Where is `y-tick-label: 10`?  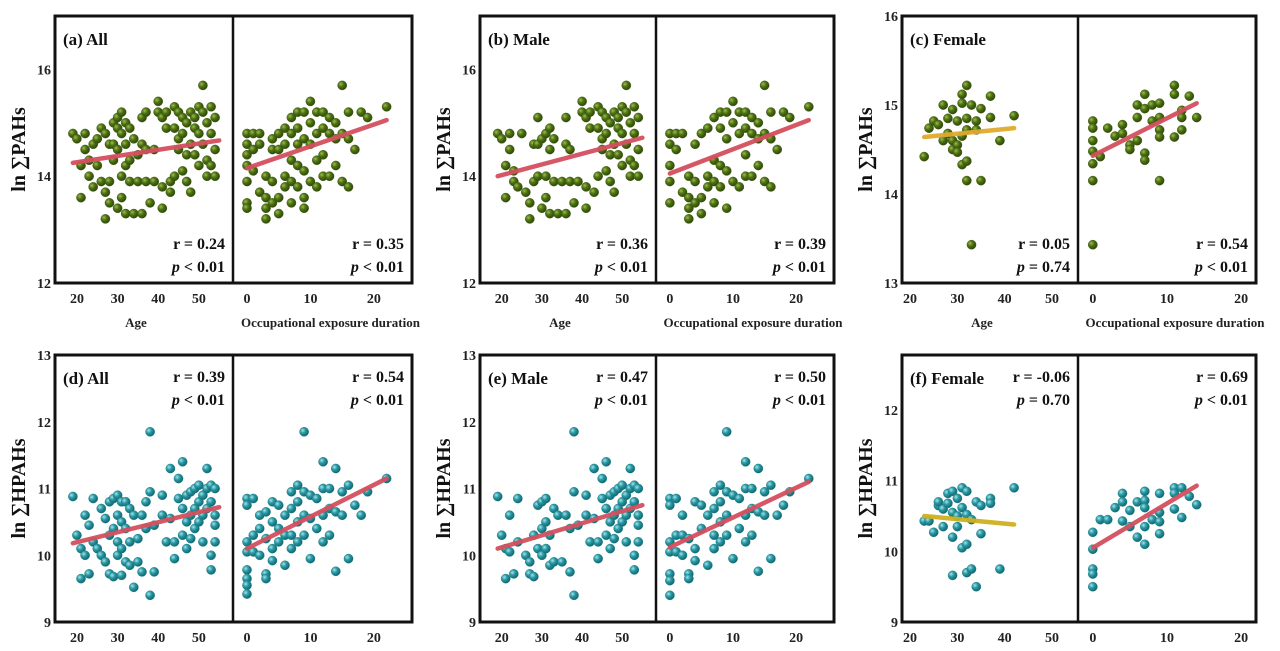 y-tick-label: 10 is located at coordinates (44, 556).